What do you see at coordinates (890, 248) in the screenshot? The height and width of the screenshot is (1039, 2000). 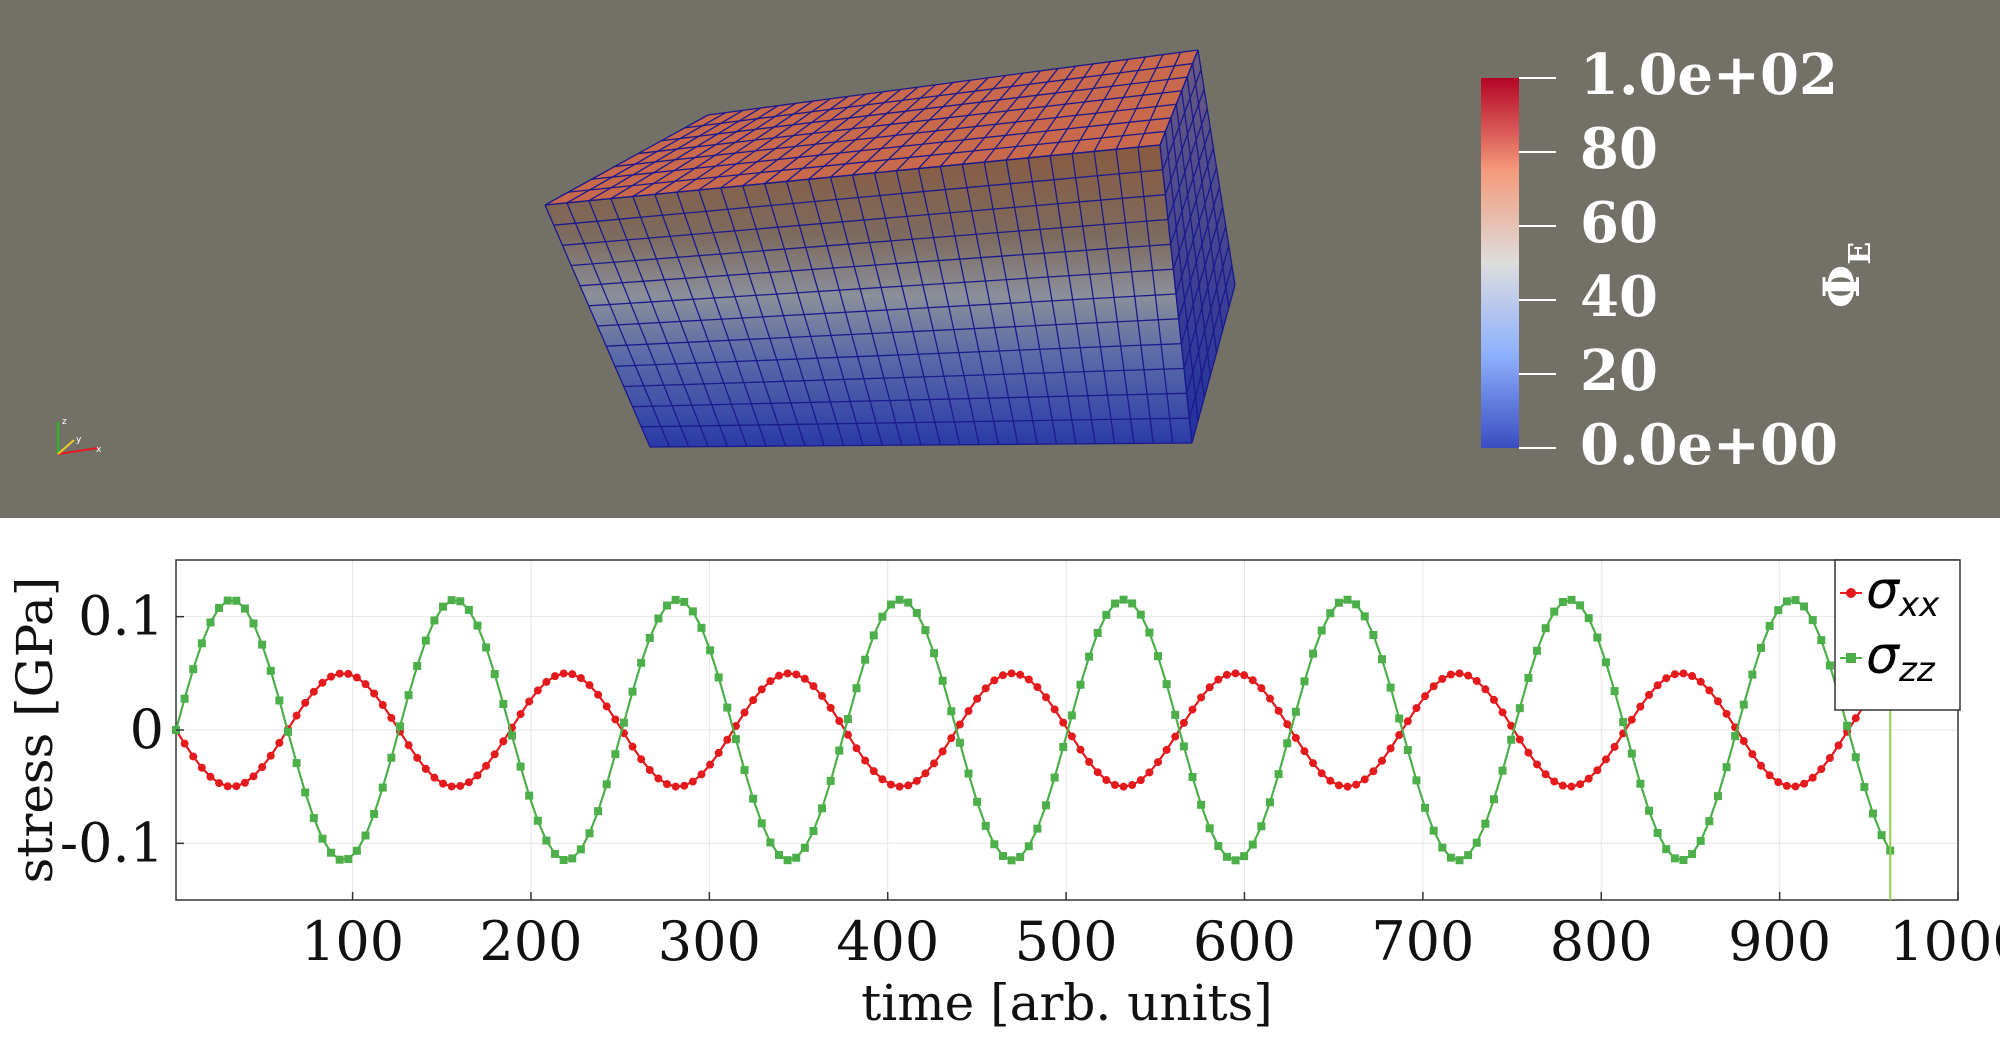 I see `mesh-block` at bounding box center [890, 248].